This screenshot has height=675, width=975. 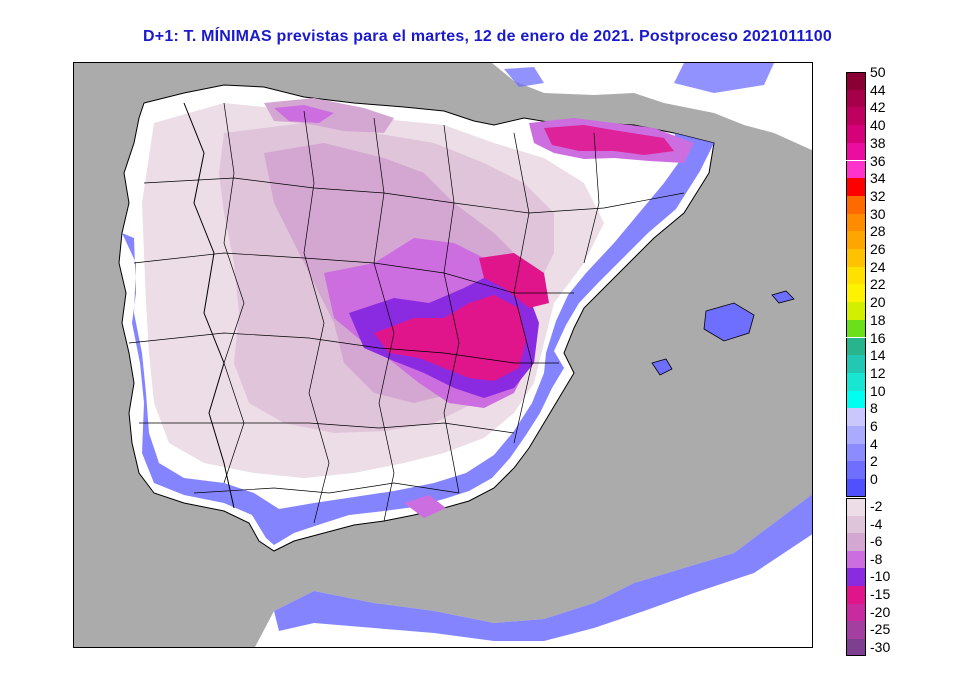 I want to click on legend-label: 16, so click(x=878, y=337).